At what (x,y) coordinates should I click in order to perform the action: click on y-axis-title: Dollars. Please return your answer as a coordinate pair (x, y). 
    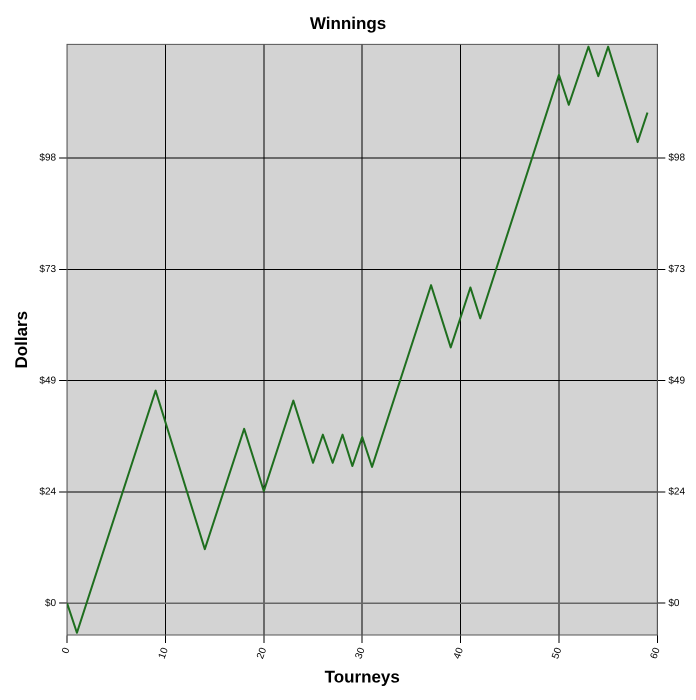
    Looking at the image, I should click on (21, 339).